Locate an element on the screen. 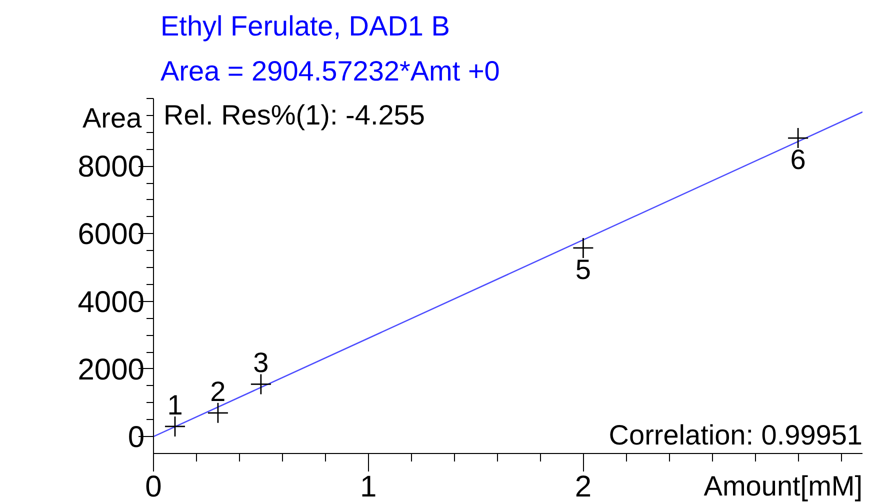 This screenshot has width=879, height=504. annotation: 2 is located at coordinates (218, 391).